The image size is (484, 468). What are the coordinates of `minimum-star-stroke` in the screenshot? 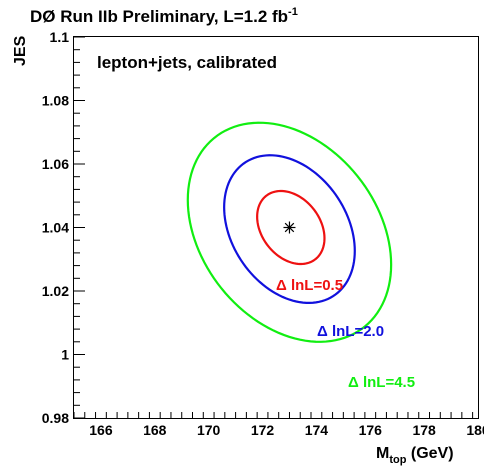 It's located at (289, 227).